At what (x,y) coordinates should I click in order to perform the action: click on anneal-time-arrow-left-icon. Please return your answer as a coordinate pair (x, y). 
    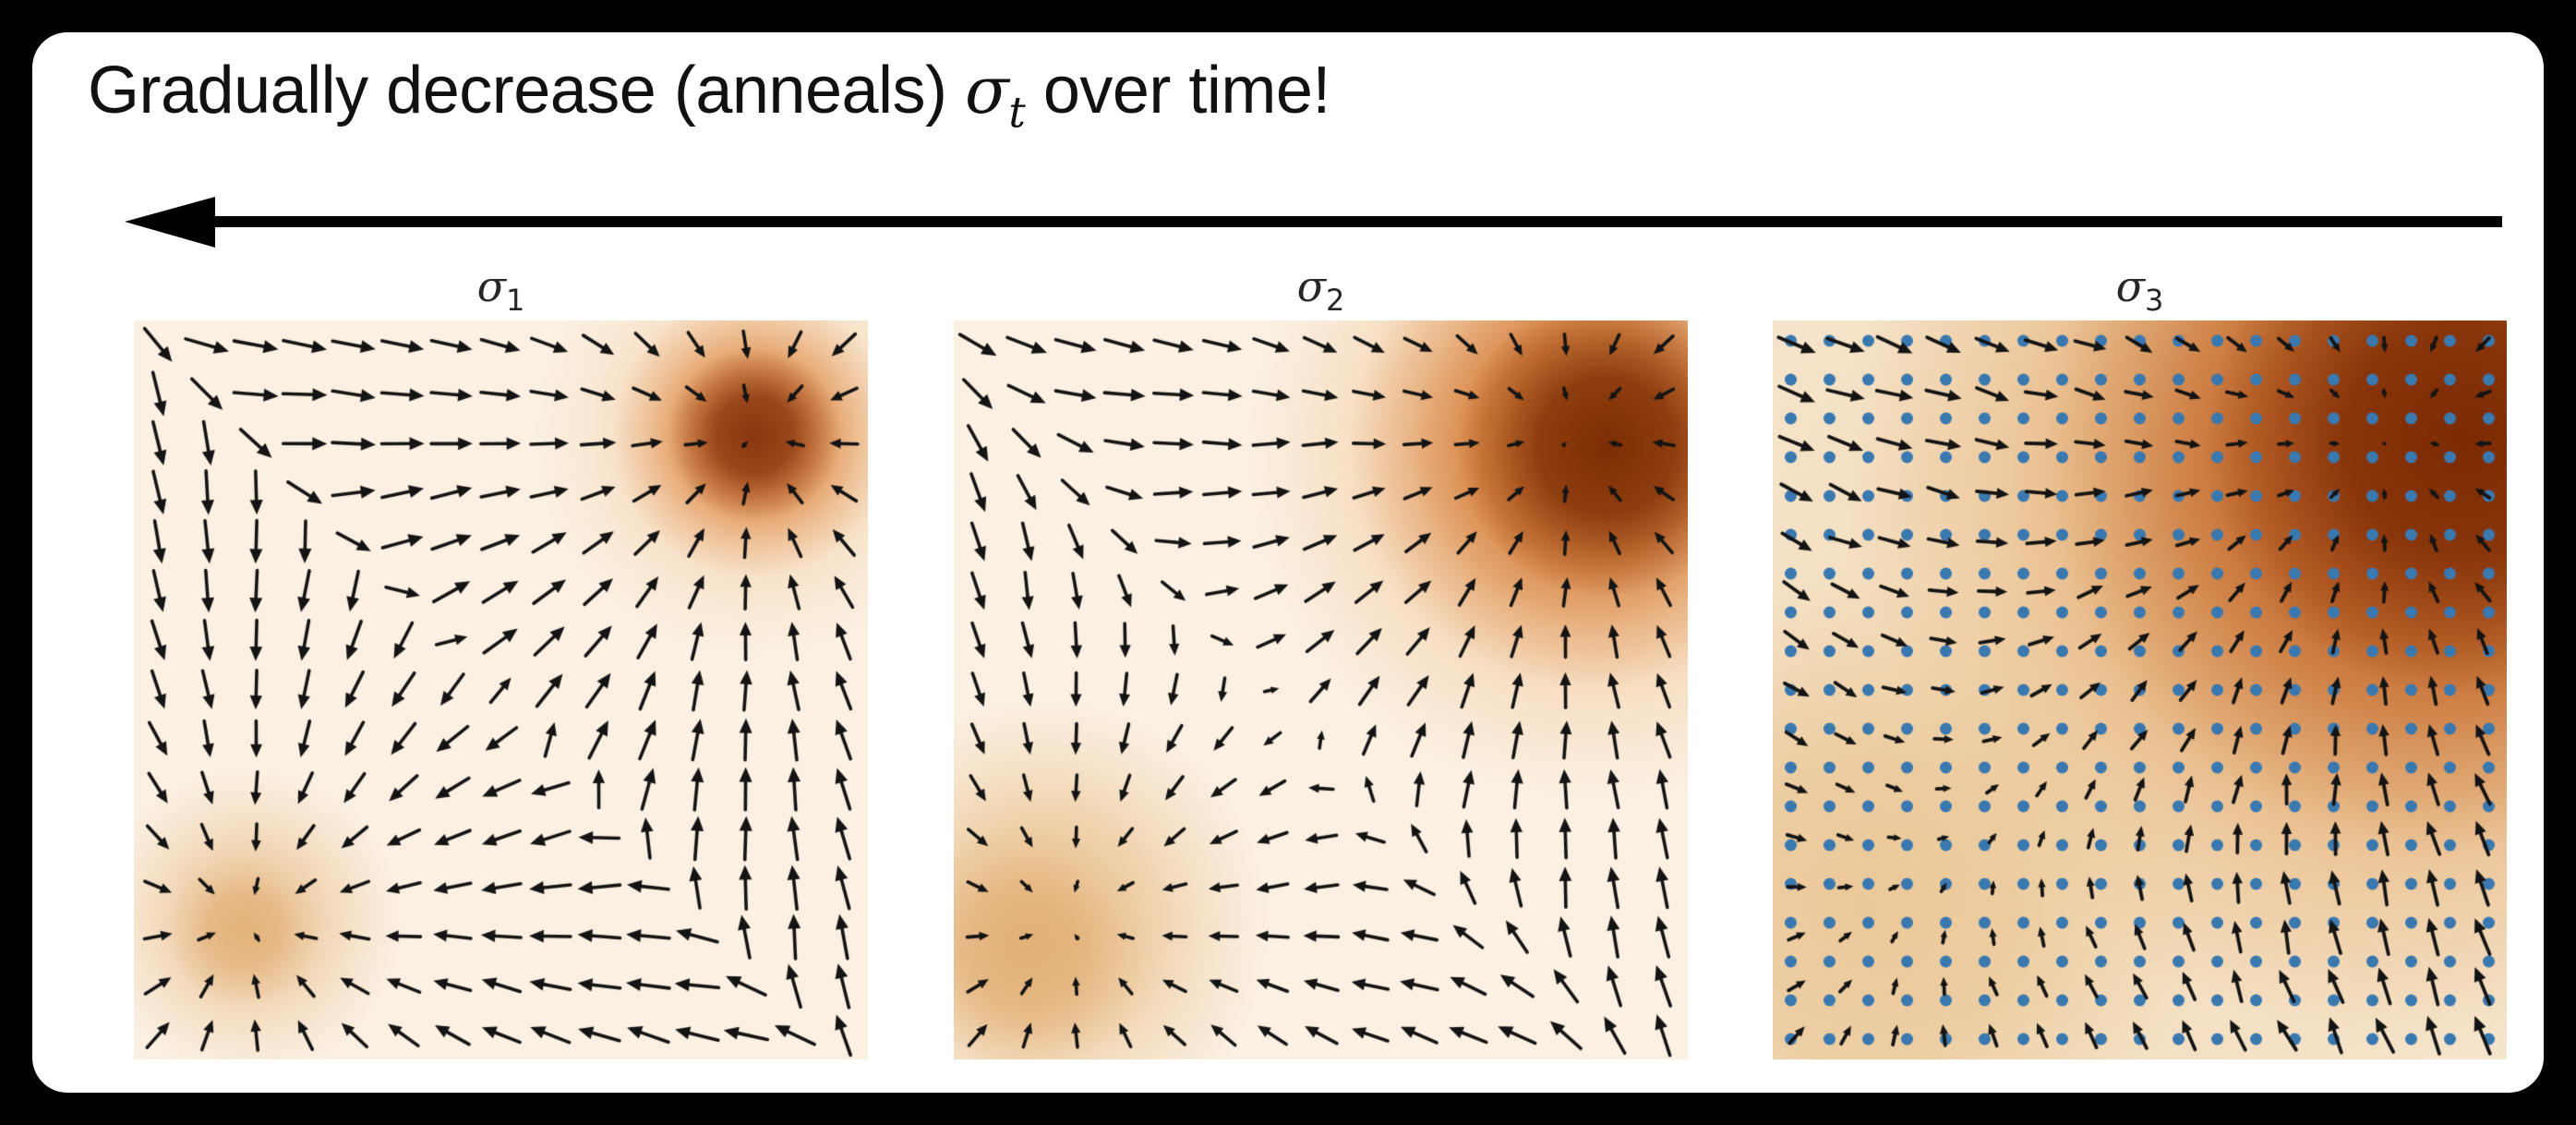
    Looking at the image, I should click on (1313, 223).